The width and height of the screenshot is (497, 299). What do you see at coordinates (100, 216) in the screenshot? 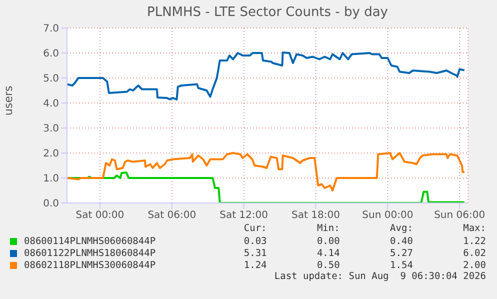
I see `x-tick-label: Sat 00:00` at bounding box center [100, 216].